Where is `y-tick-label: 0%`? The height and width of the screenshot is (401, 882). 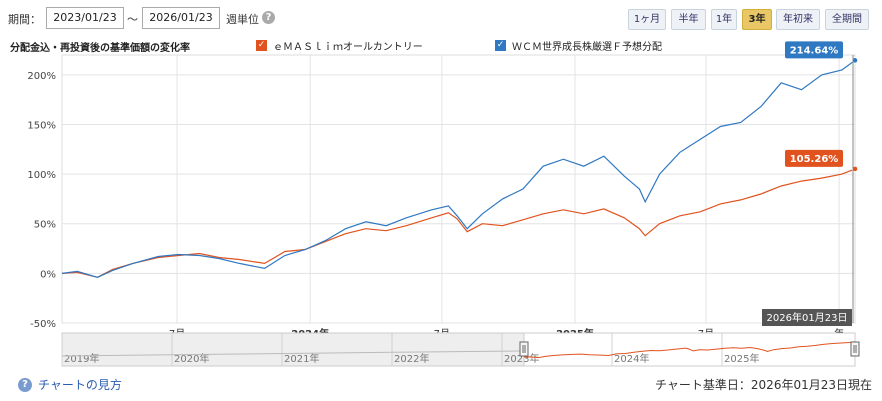
y-tick-label: 0% is located at coordinates (48, 274).